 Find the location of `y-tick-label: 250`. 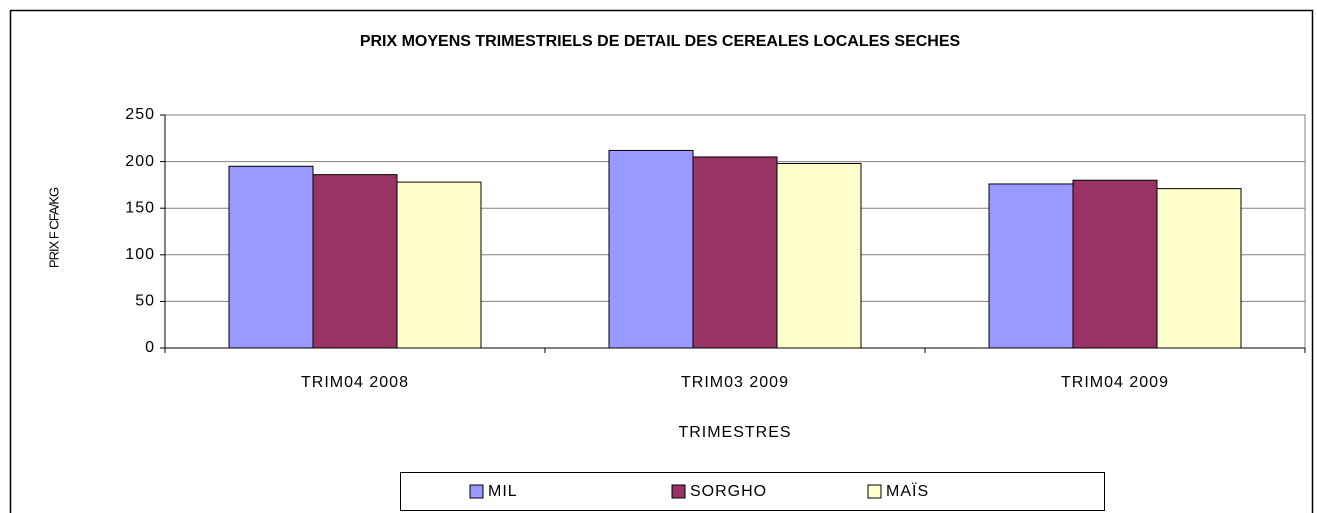

y-tick-label: 250 is located at coordinates (140, 114).